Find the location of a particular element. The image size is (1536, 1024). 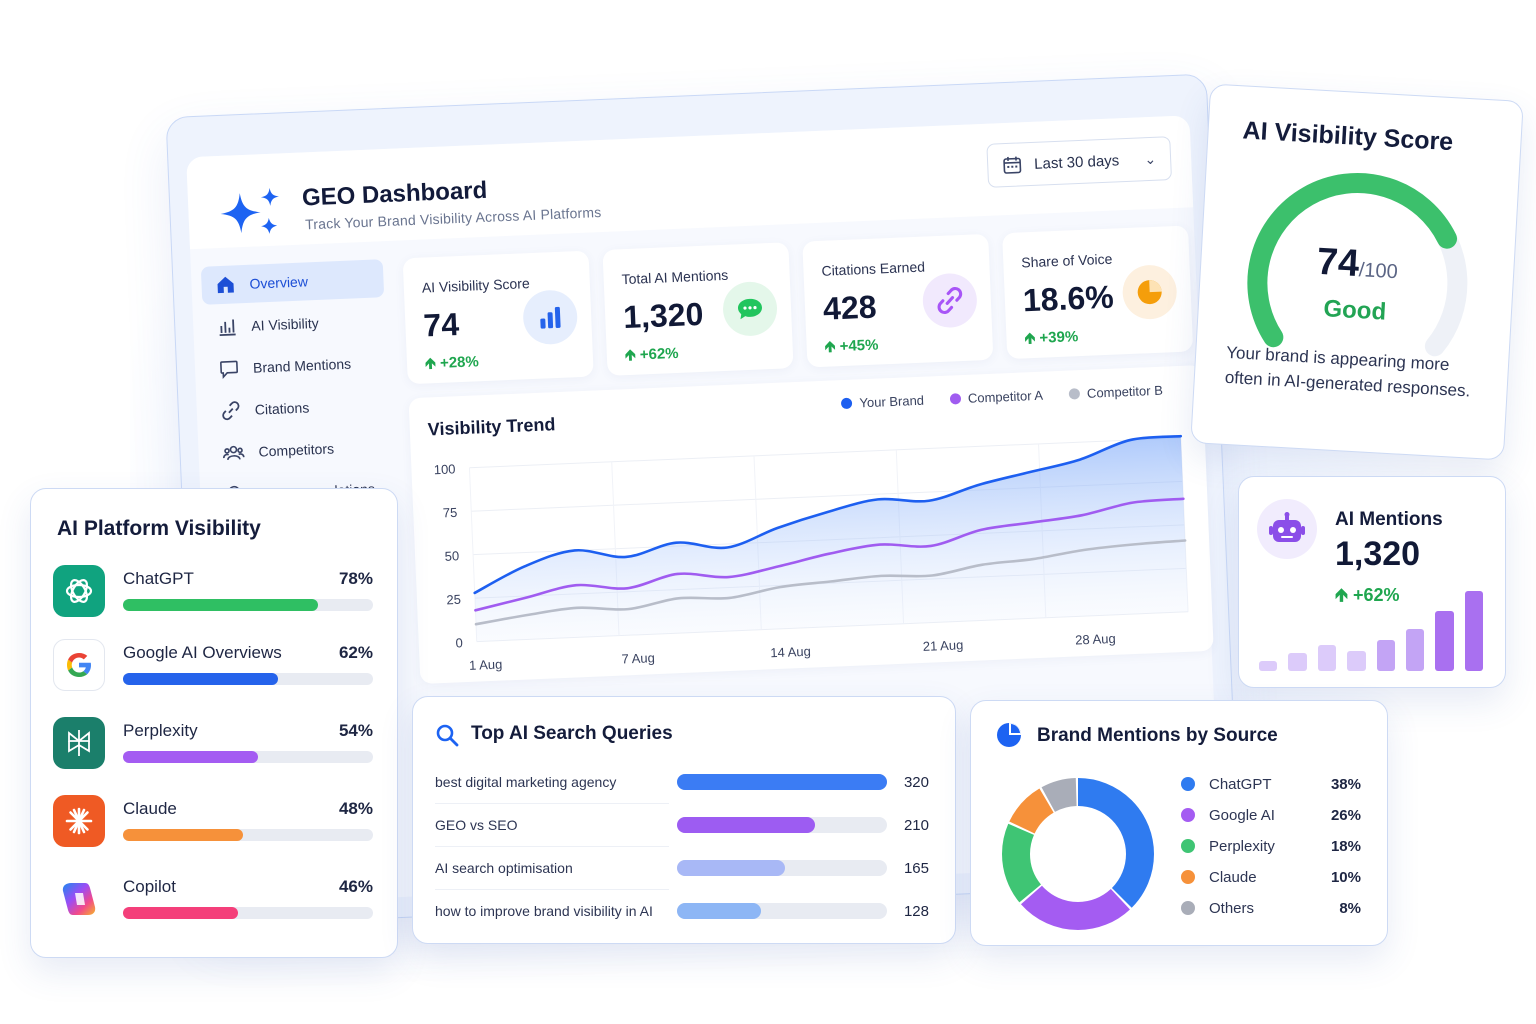

source-name: Claude is located at coordinates (1233, 877).